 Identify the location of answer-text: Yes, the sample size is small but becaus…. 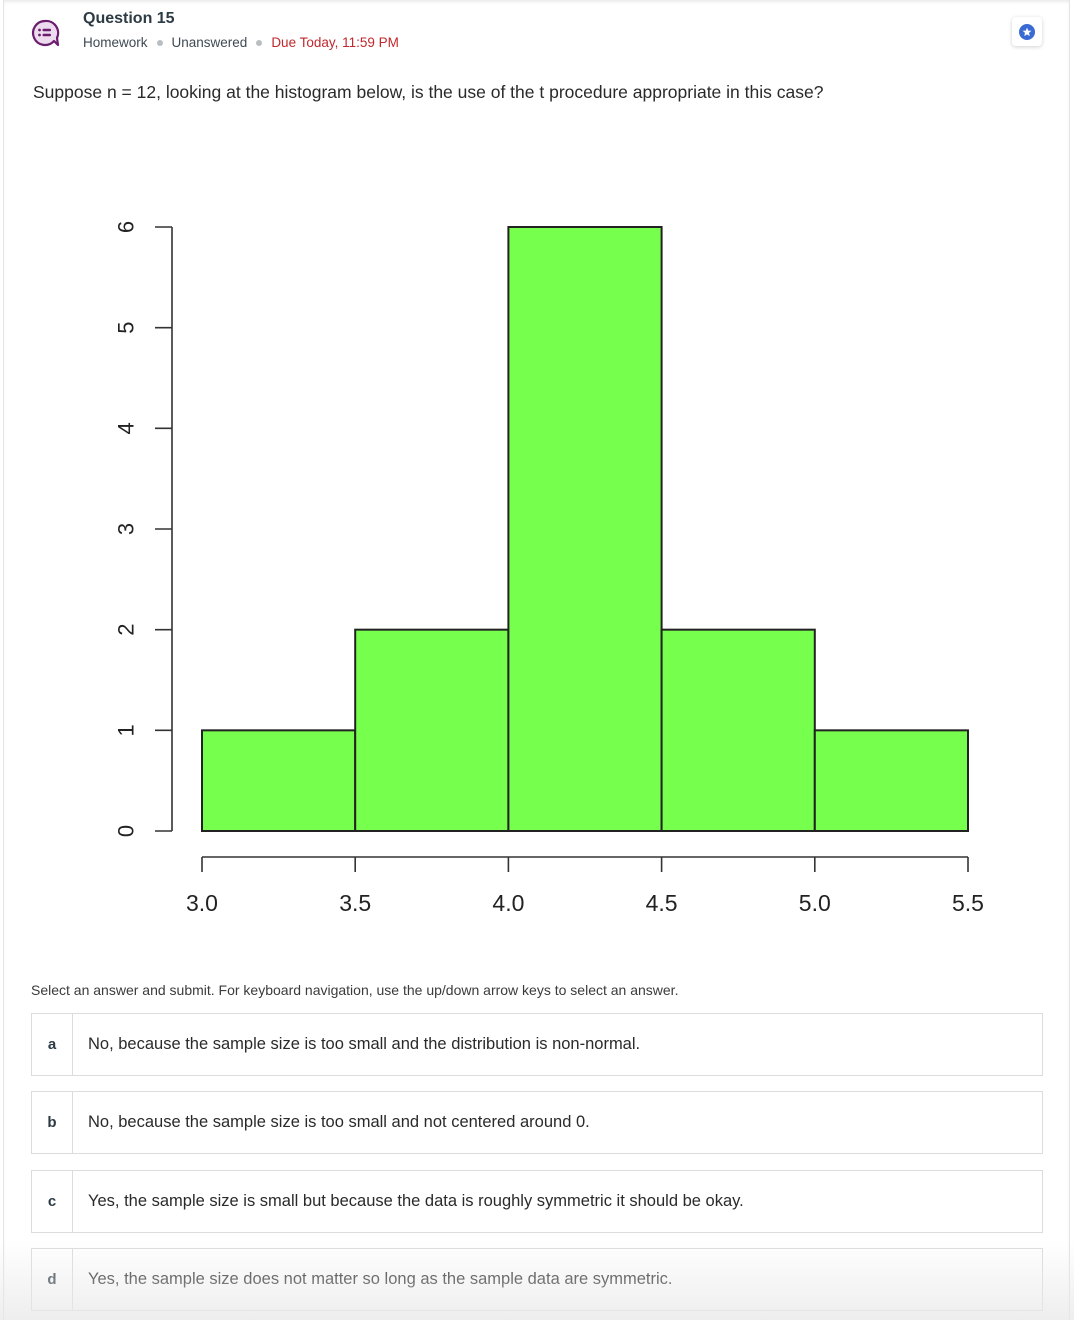
(416, 1201).